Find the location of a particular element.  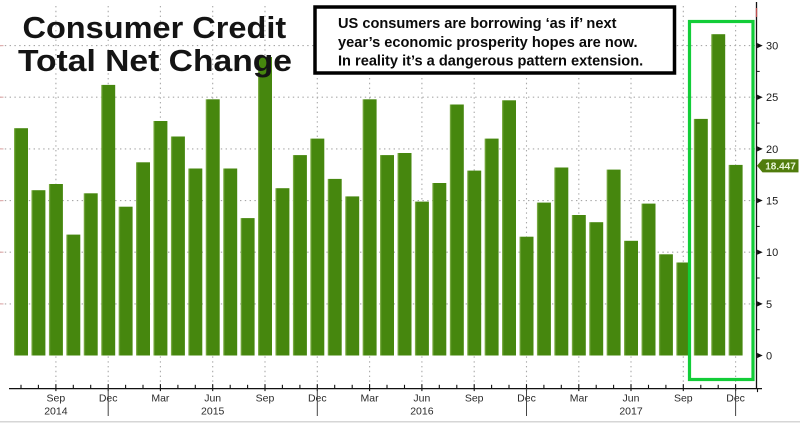

svg-text: 0 is located at coordinates (769, 357).